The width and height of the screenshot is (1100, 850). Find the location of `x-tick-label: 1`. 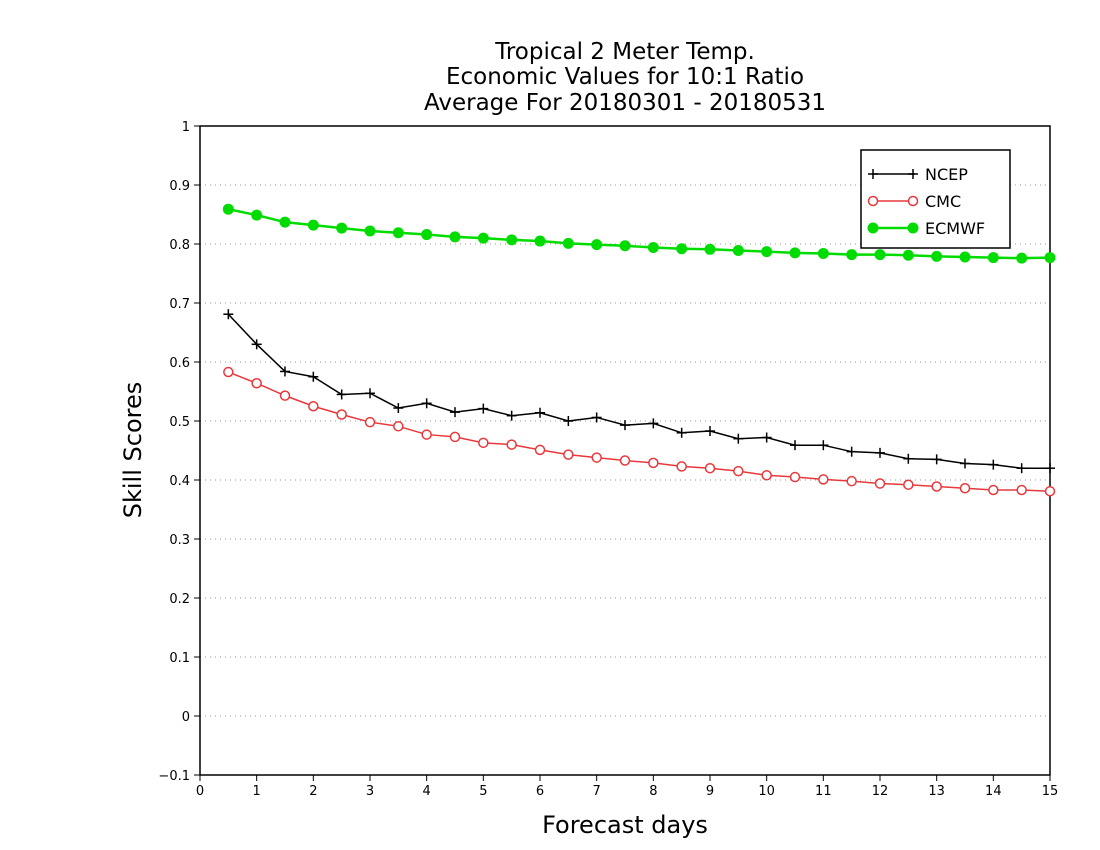

x-tick-label: 1 is located at coordinates (257, 791).